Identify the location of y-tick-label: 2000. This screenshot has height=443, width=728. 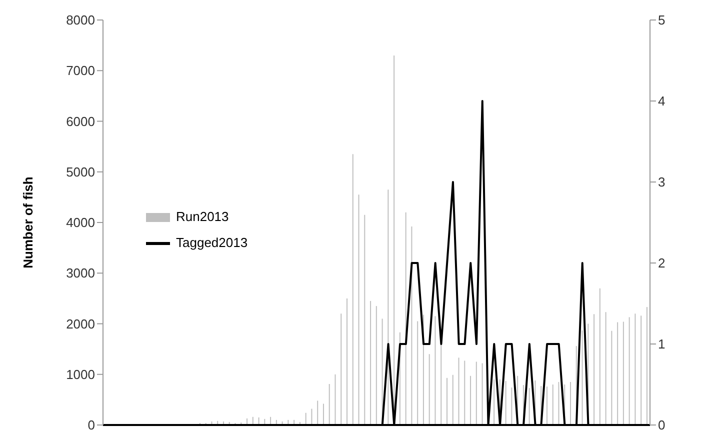
(80, 324).